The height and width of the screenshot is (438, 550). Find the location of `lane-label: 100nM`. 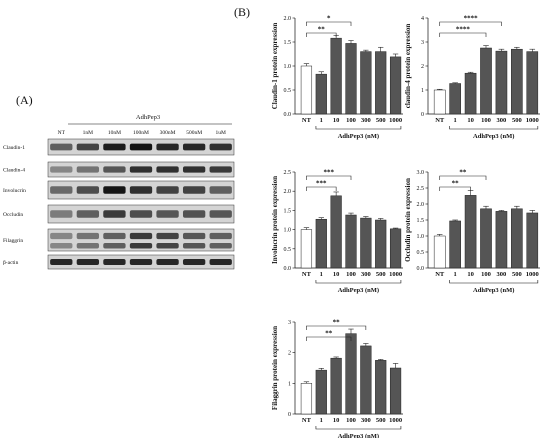

lane-label: 100nM is located at coordinates (141, 133).